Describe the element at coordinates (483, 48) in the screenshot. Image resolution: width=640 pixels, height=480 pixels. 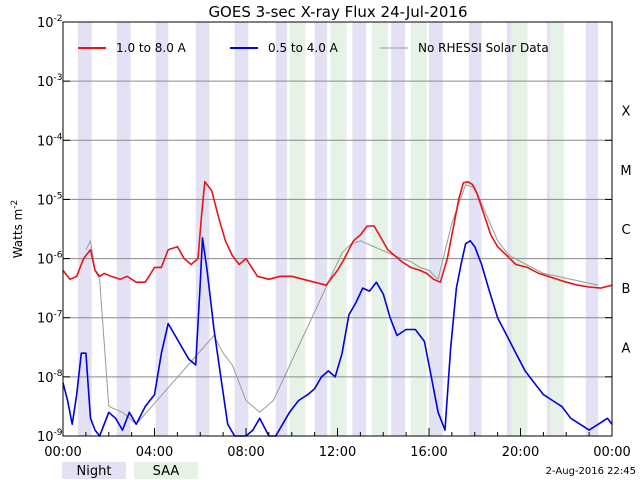
I see `legend-label-2: No RHESSI Solar Data` at that location.